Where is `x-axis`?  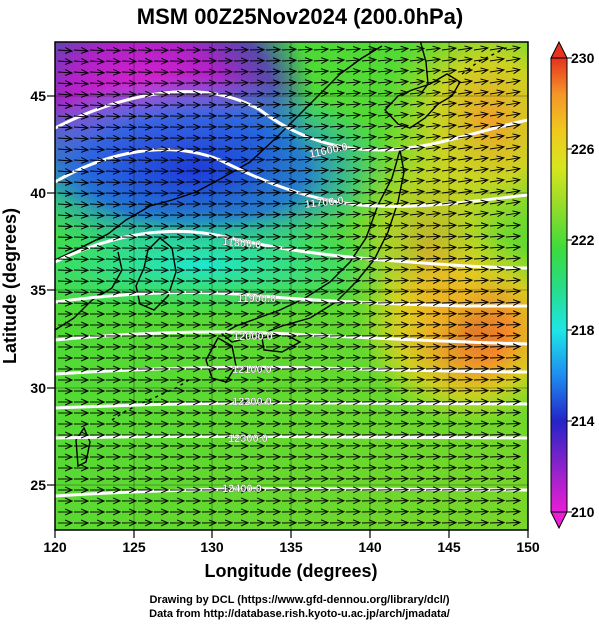 x-axis is located at coordinates (291, 534).